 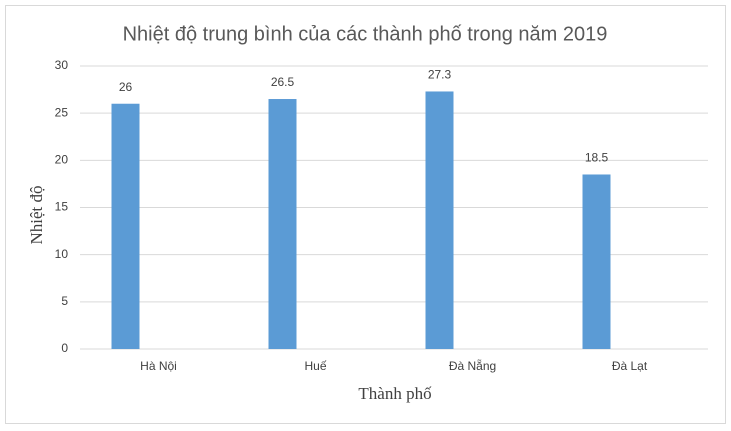 I want to click on y-axis-label: Nhiệt độ, so click(x=36, y=214).